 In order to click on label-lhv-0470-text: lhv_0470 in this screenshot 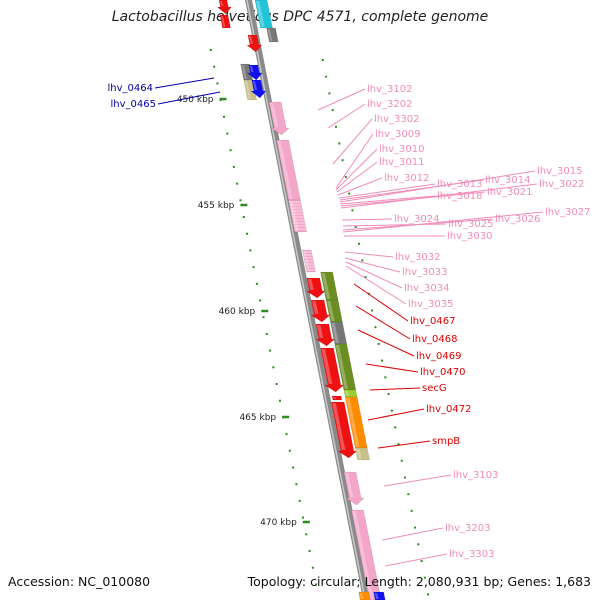, I will do `click(442, 372)`.